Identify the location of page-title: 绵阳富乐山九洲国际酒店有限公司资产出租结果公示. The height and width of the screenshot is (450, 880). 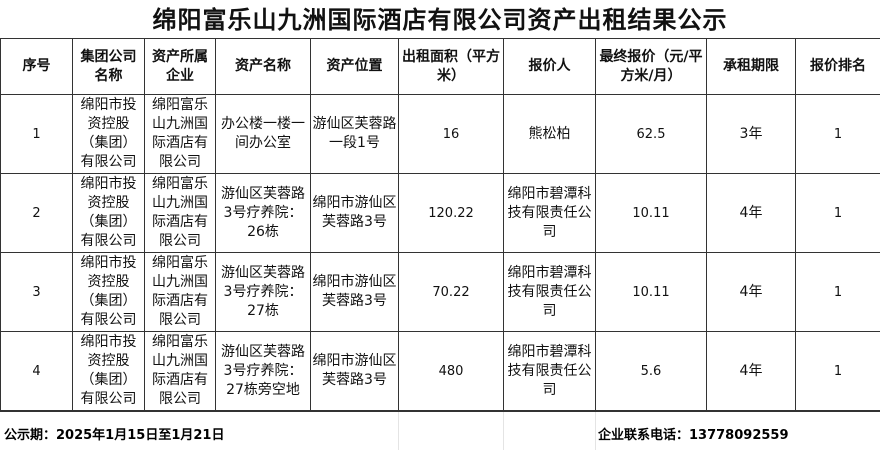
(440, 19).